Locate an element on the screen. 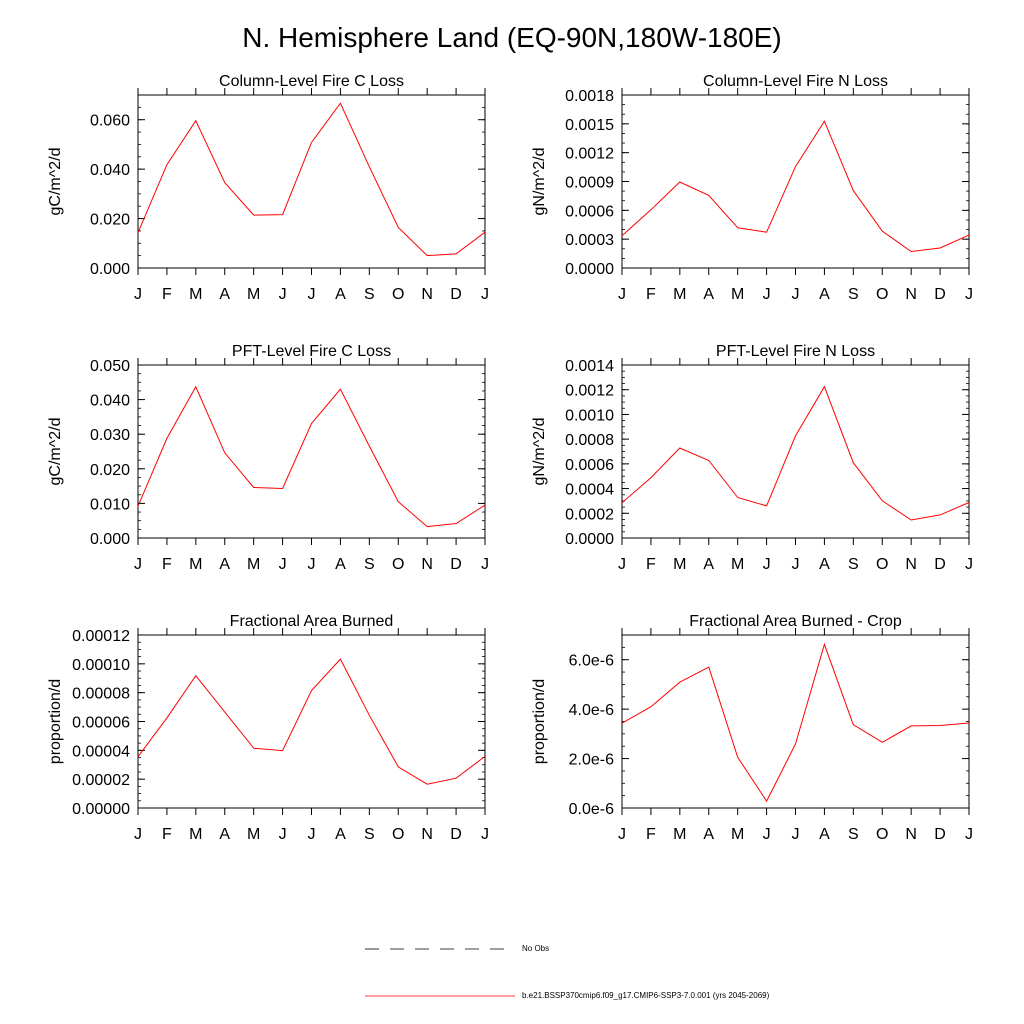 This screenshot has height=1024, width=1024. figure-title: N. Hemisphere Land (EQ-90N,180W-180E) is located at coordinates (512, 37).